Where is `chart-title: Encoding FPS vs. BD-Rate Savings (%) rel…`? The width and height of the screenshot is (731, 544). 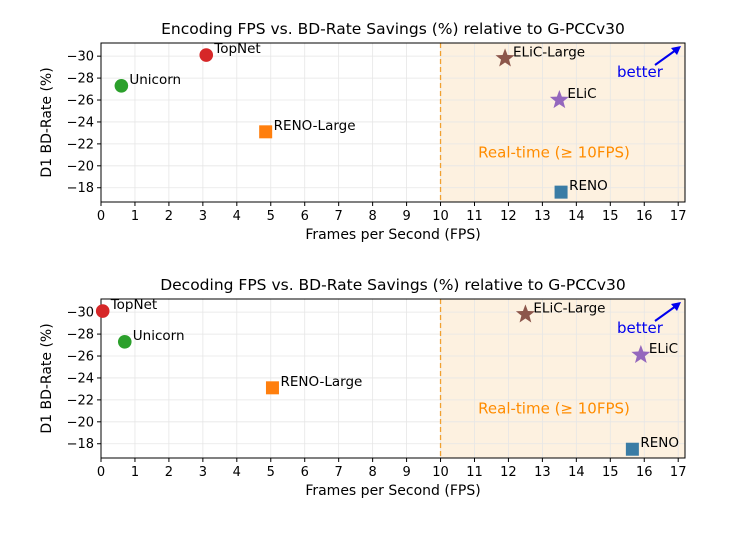
chart-title: Encoding FPS vs. BD-Rate Savings (%) rel… is located at coordinates (393, 29).